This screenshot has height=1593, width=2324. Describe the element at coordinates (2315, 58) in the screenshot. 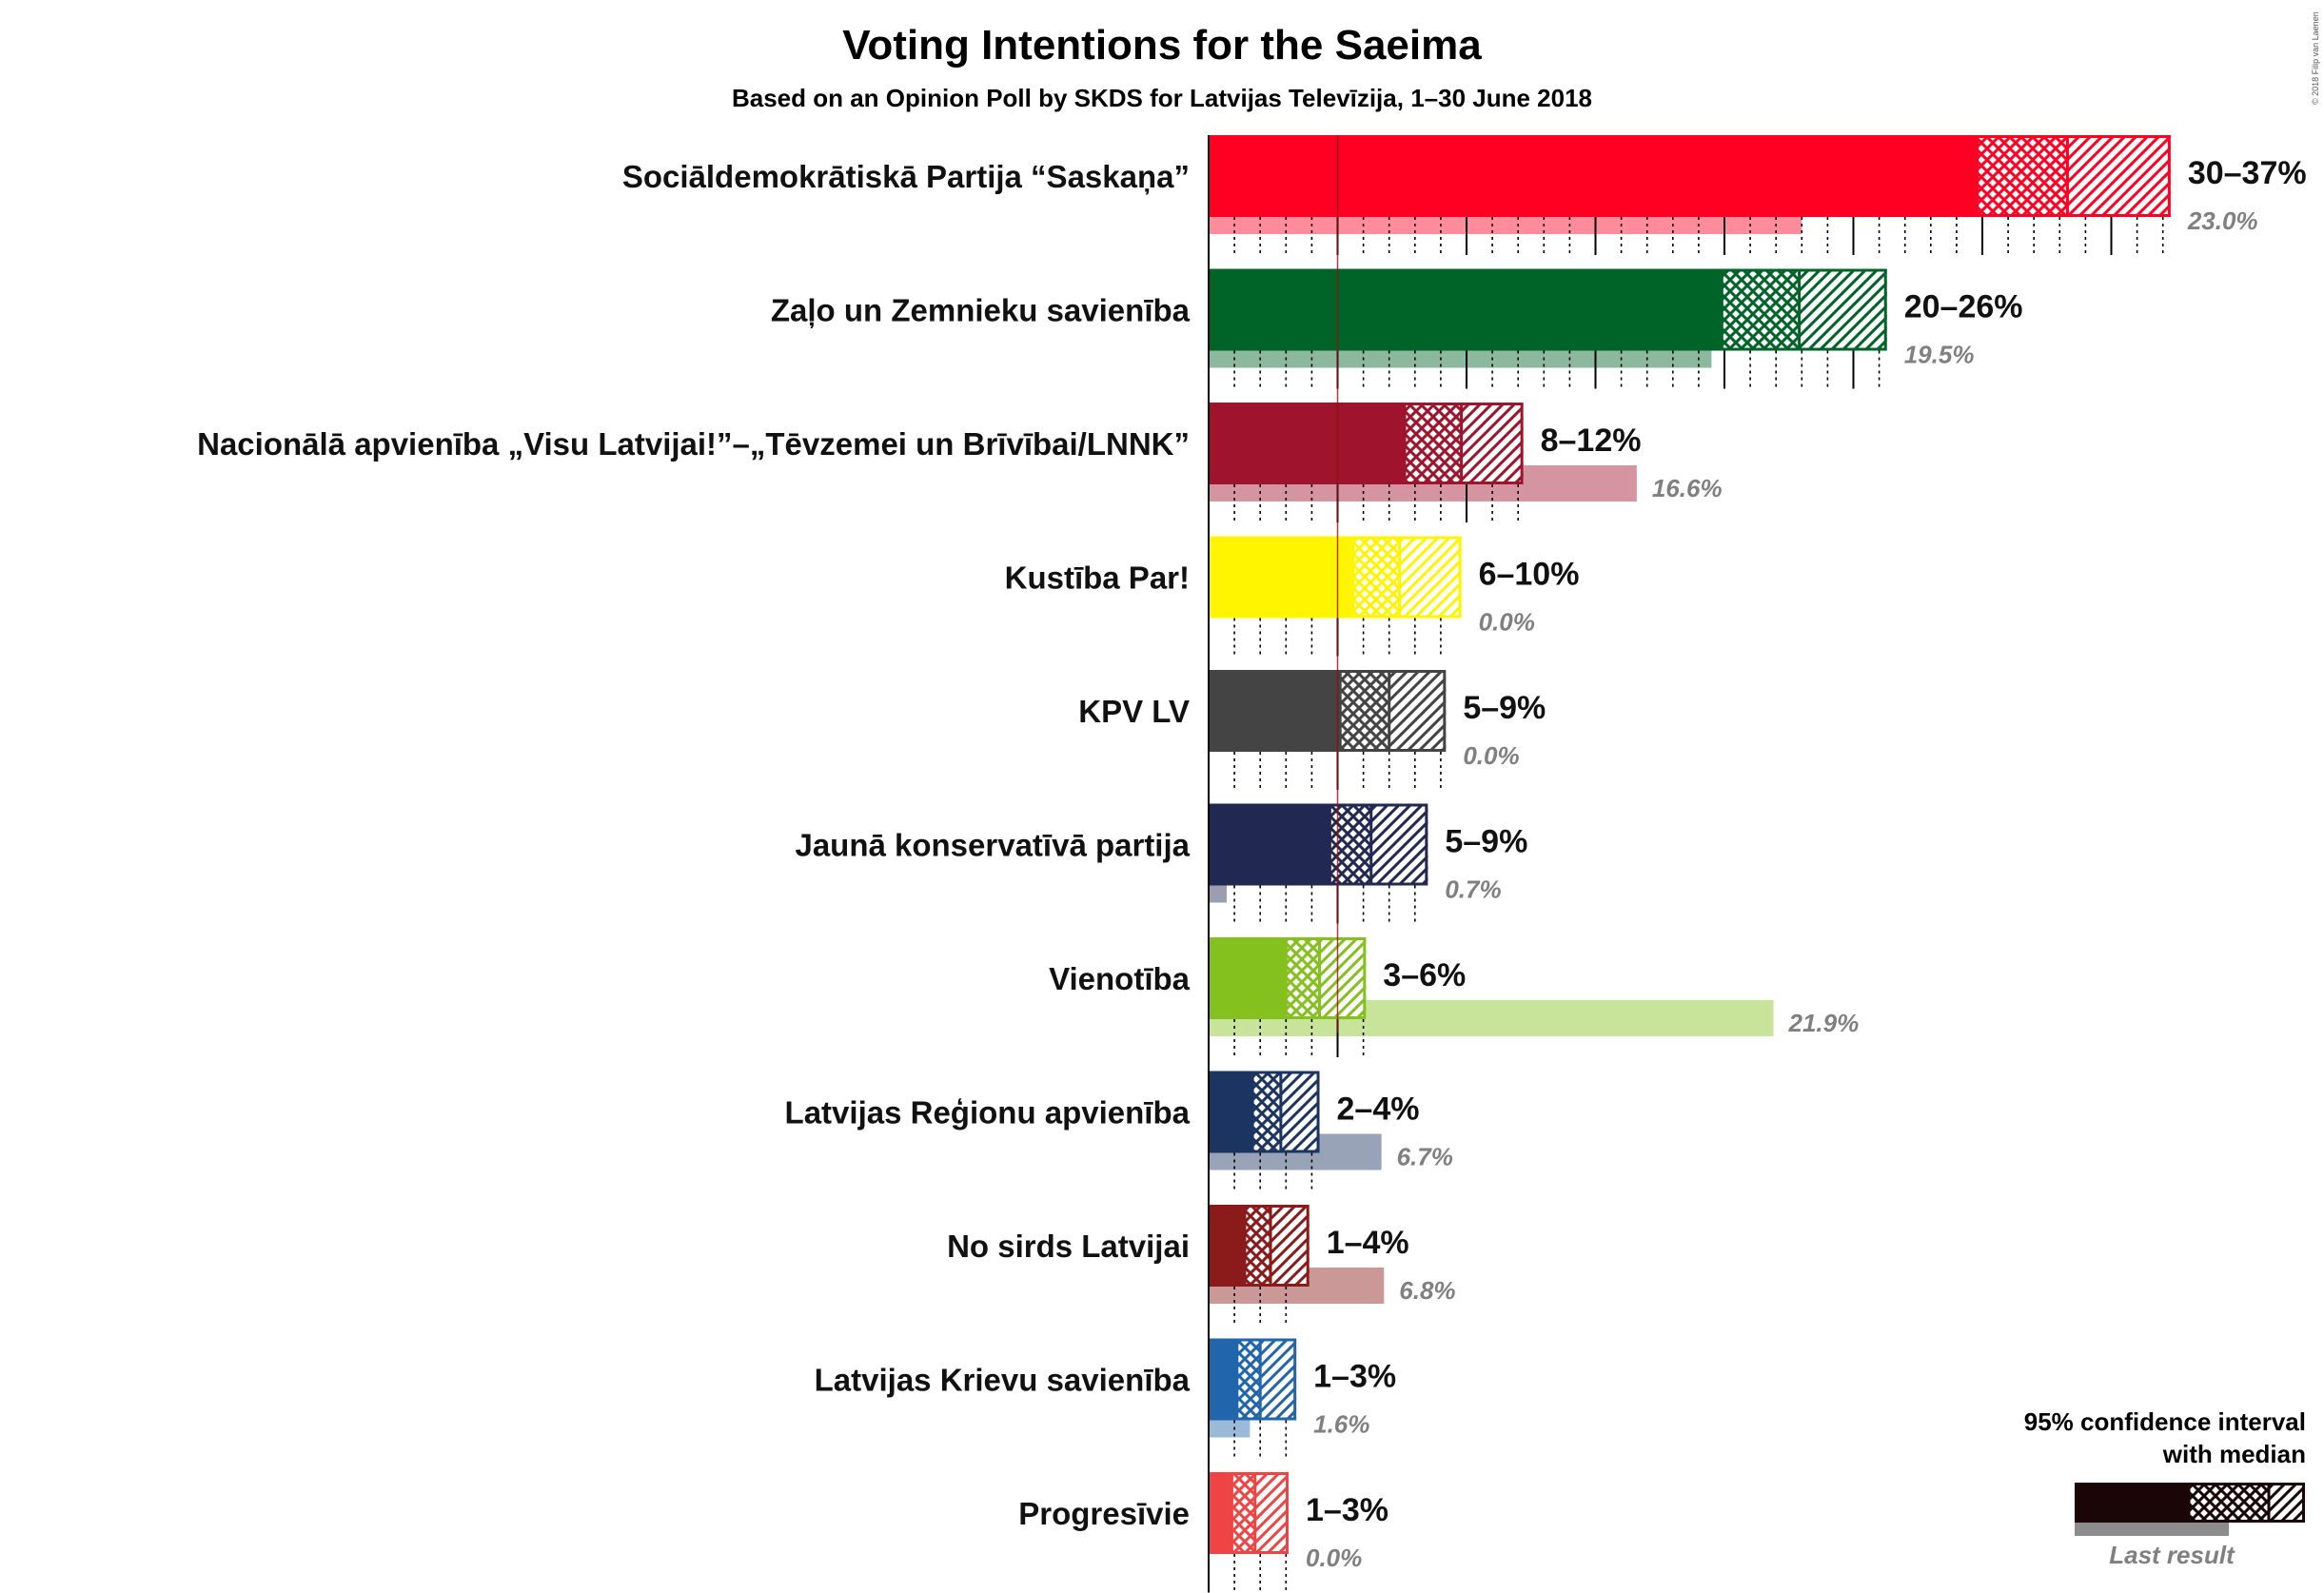

I see `copyright-notice: © 2018 Filip van Laenen` at that location.